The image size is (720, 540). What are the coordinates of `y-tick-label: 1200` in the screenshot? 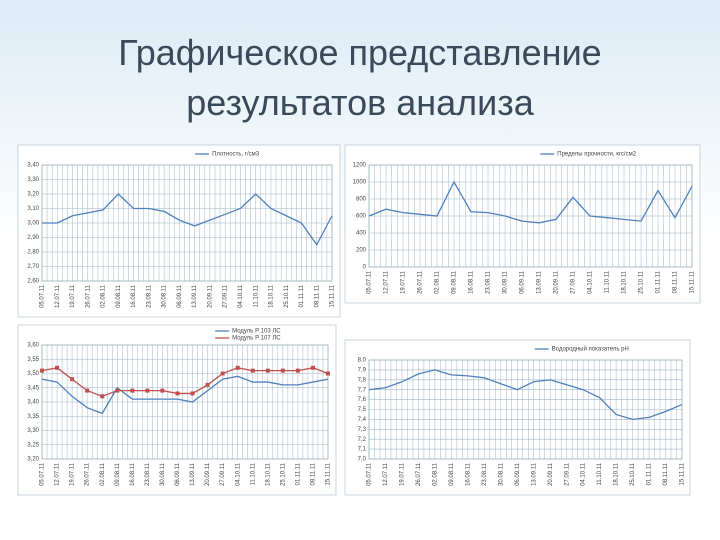 It's located at (360, 166).